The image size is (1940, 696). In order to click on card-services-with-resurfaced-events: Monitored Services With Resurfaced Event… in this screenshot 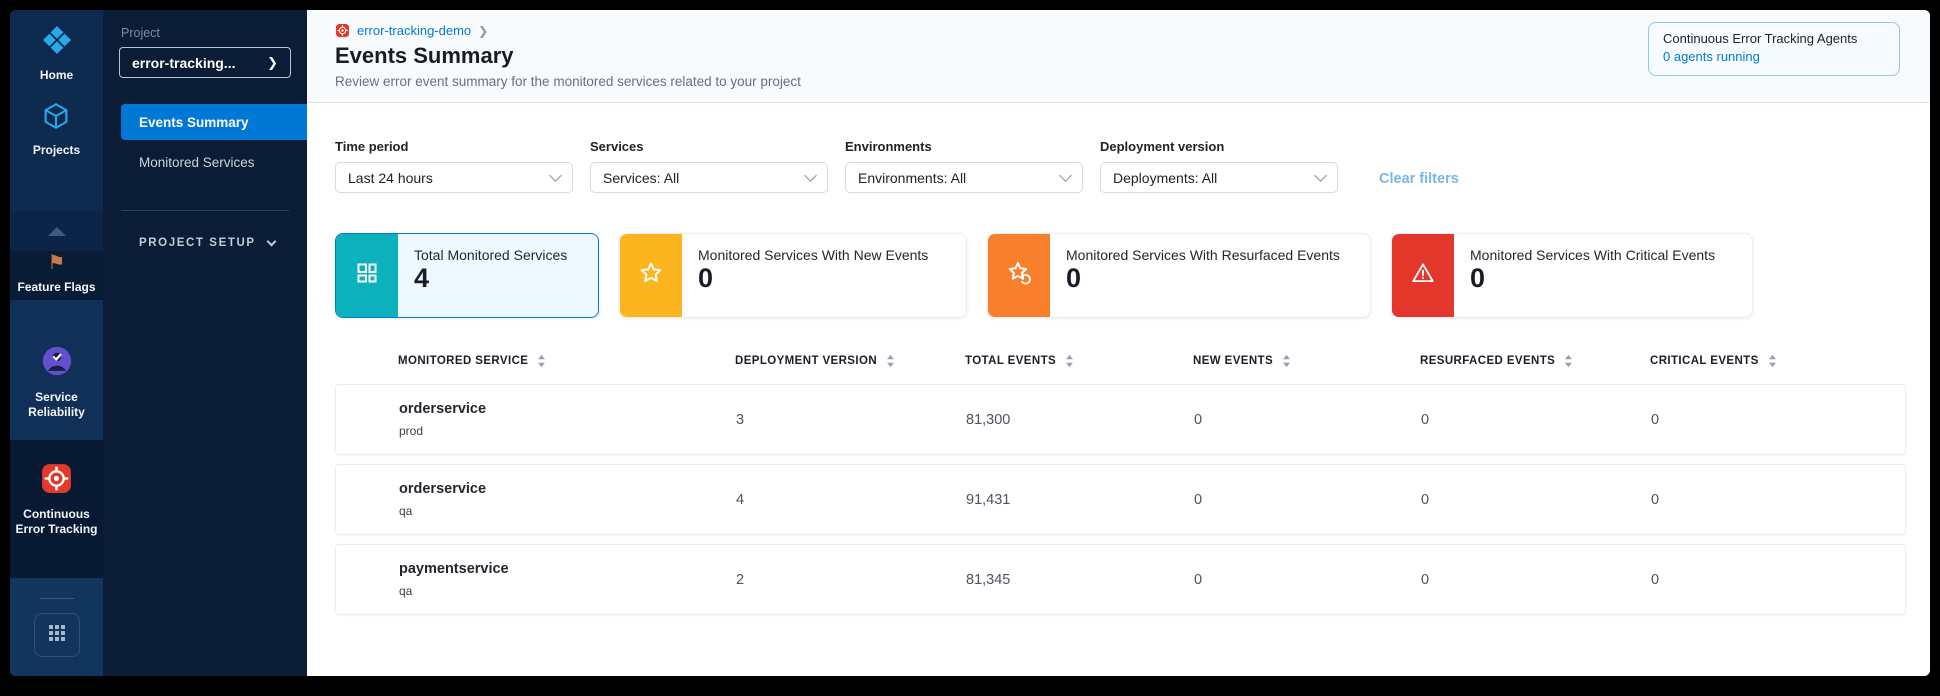, I will do `click(1179, 275)`.